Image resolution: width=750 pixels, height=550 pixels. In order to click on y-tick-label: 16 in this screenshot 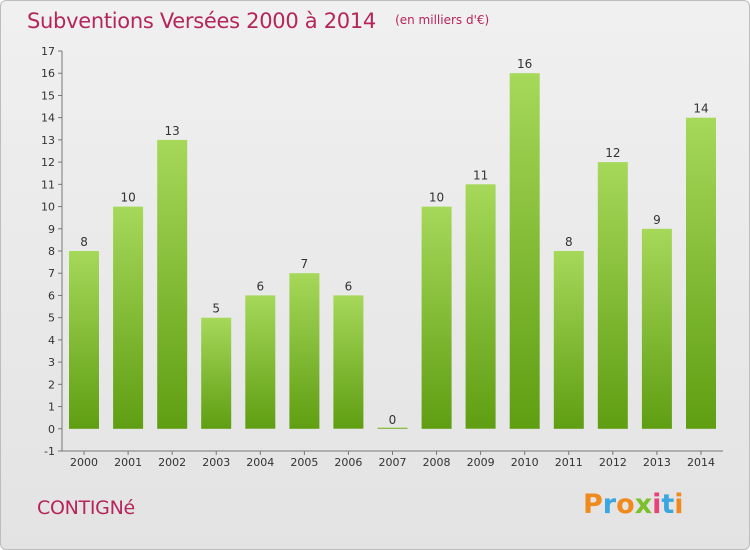, I will do `click(48, 73)`.